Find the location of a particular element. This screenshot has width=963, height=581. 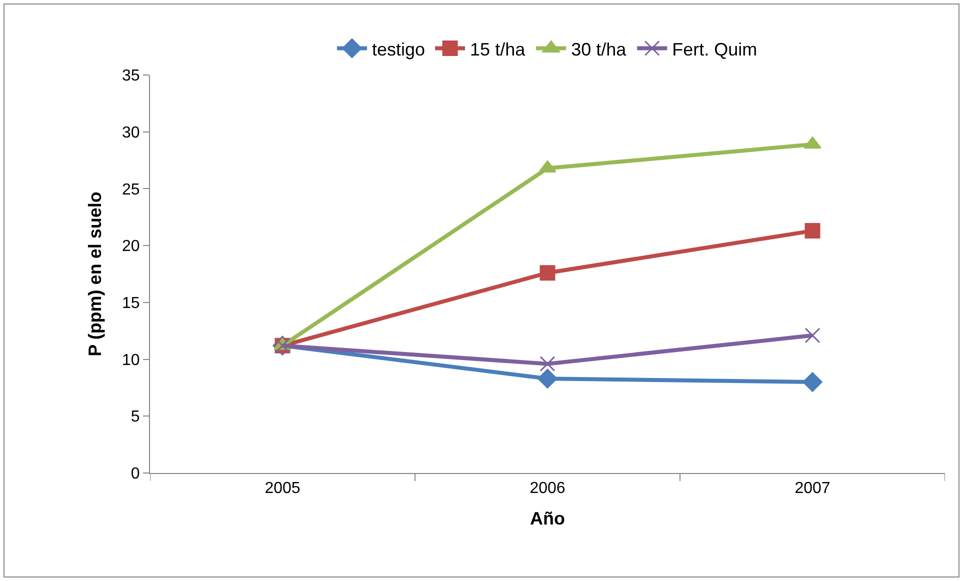

legend-label: testigo is located at coordinates (399, 49).